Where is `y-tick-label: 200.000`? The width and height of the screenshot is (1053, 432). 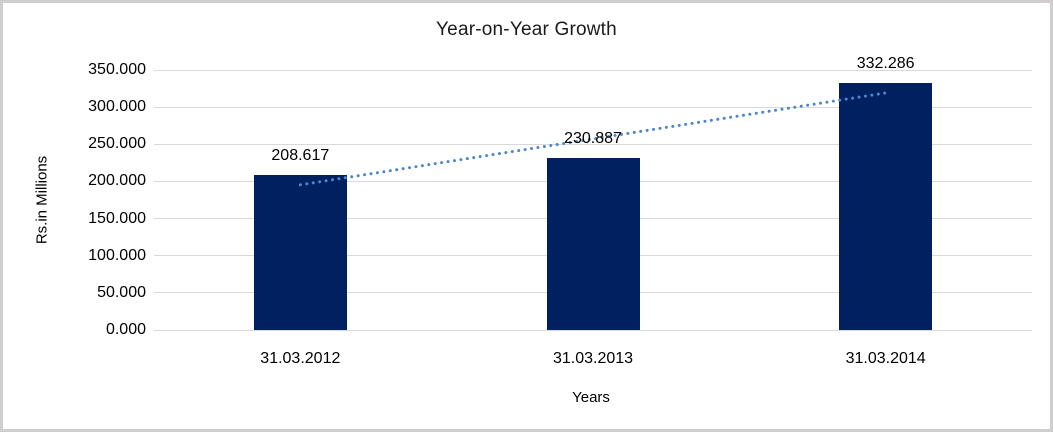
y-tick-label: 200.000 is located at coordinates (117, 181).